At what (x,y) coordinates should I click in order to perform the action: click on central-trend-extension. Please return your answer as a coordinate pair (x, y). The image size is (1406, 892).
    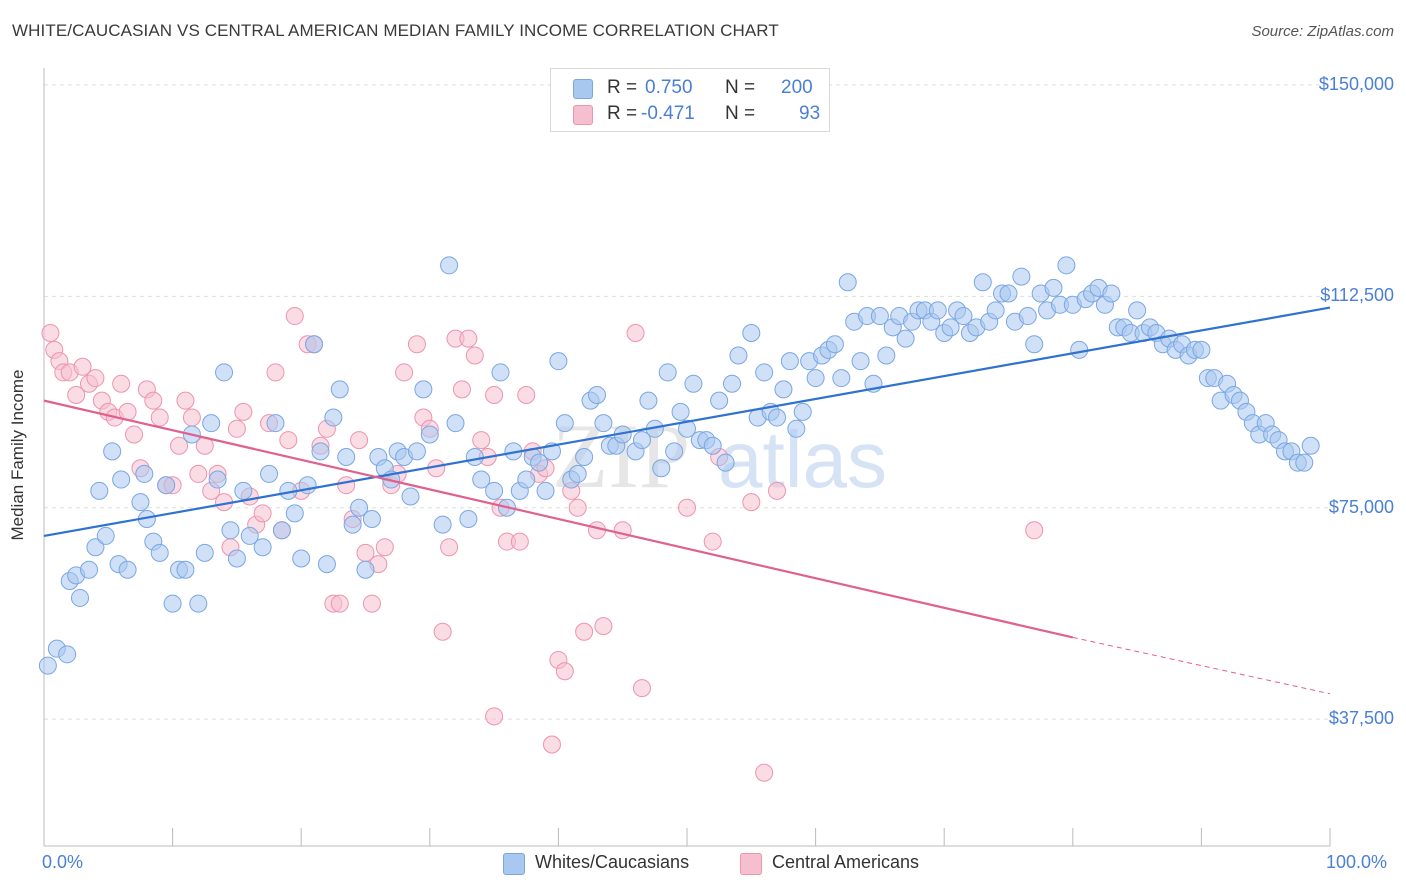
    Looking at the image, I should click on (1201, 665).